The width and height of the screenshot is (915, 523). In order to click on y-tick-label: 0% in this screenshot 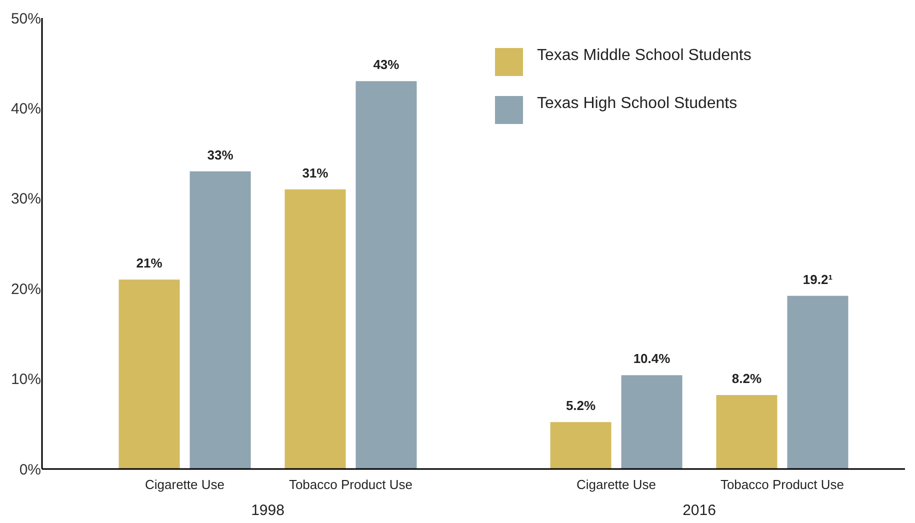, I will do `click(30, 469)`.